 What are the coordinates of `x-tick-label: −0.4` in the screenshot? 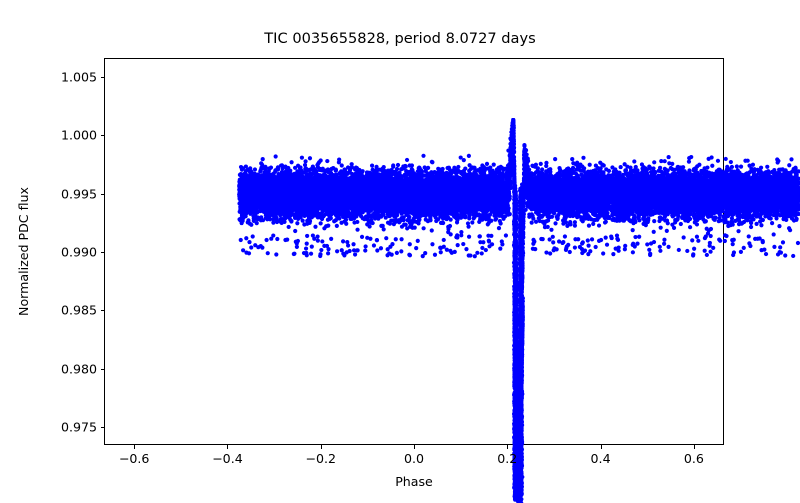 It's located at (227, 458).